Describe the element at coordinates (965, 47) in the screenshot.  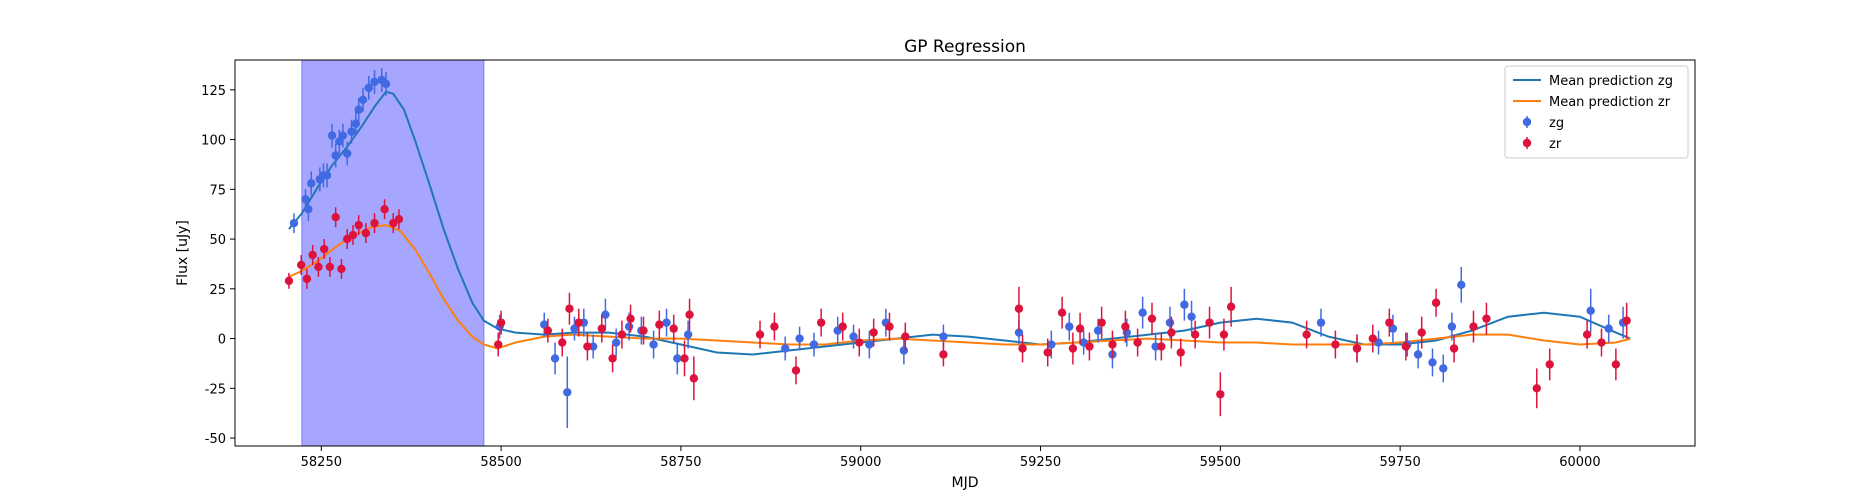
I see `chart-title: GP Regression` at that location.